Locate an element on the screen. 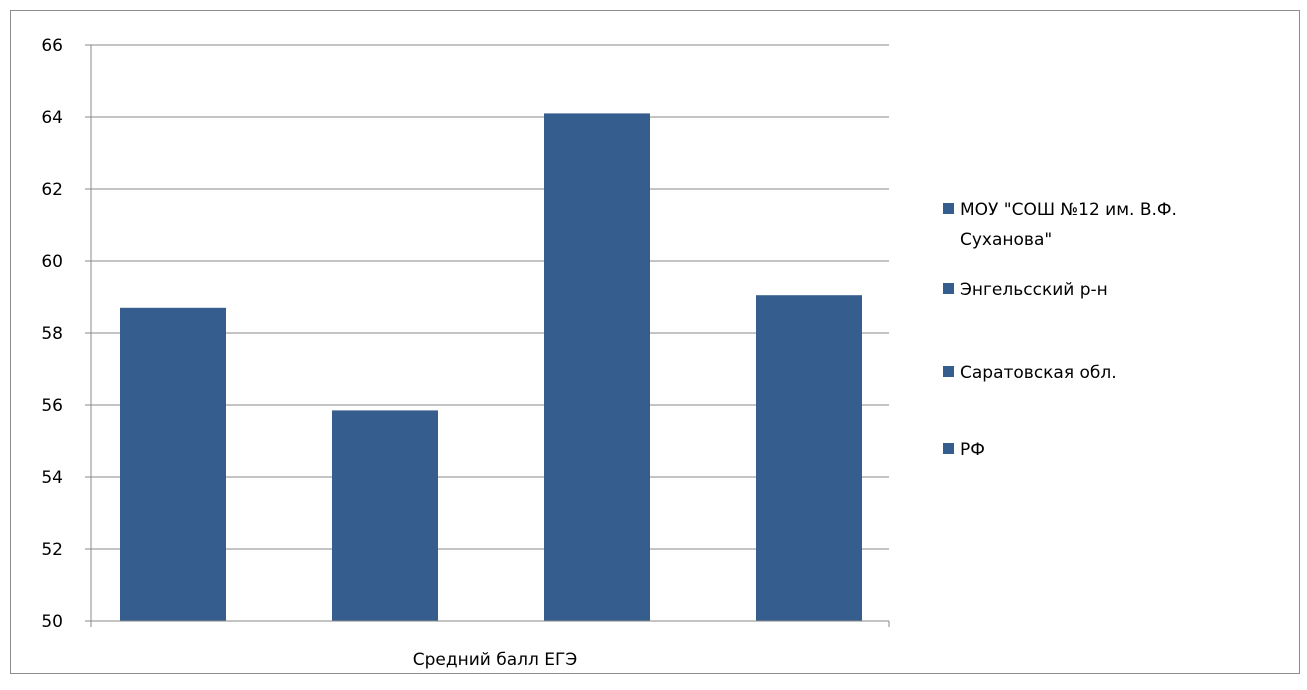 The image size is (1307, 690). legend-item: РФ is located at coordinates (964, 450).